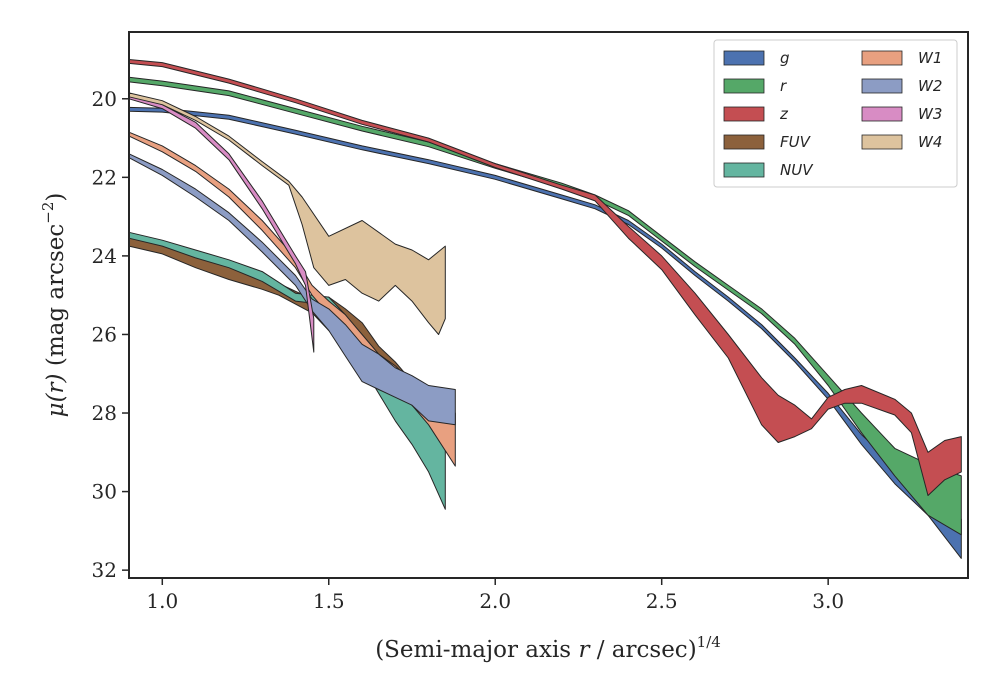 The height and width of the screenshot is (700, 1000). Describe the element at coordinates (495, 601) in the screenshot. I see `x-tick-label: 2.0` at that location.